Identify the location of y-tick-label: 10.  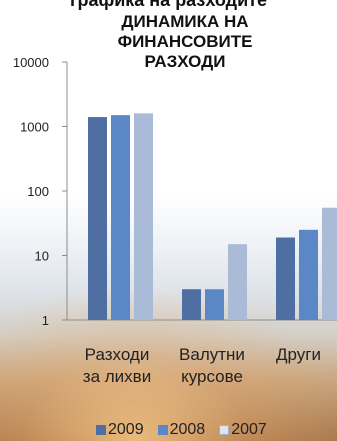
(42, 256).